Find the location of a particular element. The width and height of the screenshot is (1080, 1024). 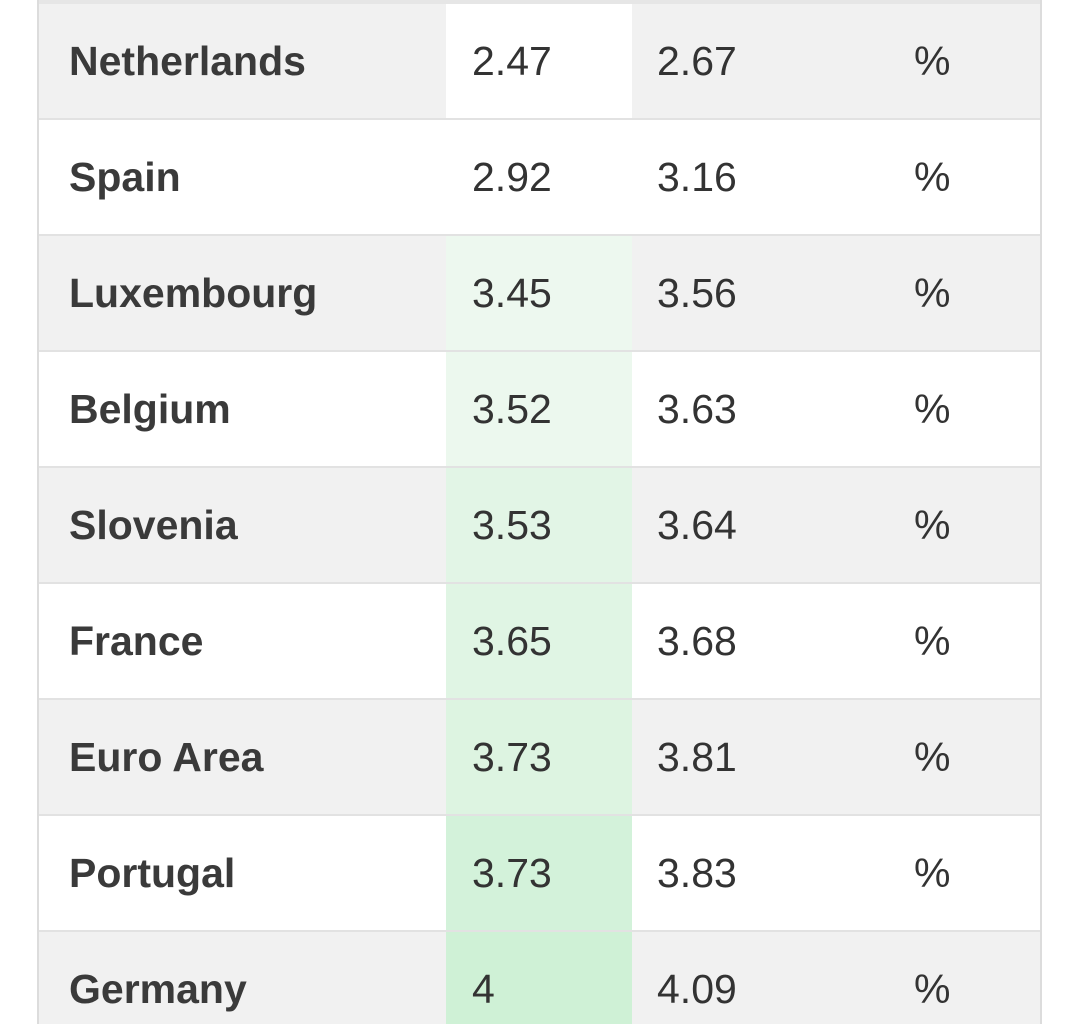

table-row: Euro Area 3.73 3.81 % is located at coordinates (539, 758).